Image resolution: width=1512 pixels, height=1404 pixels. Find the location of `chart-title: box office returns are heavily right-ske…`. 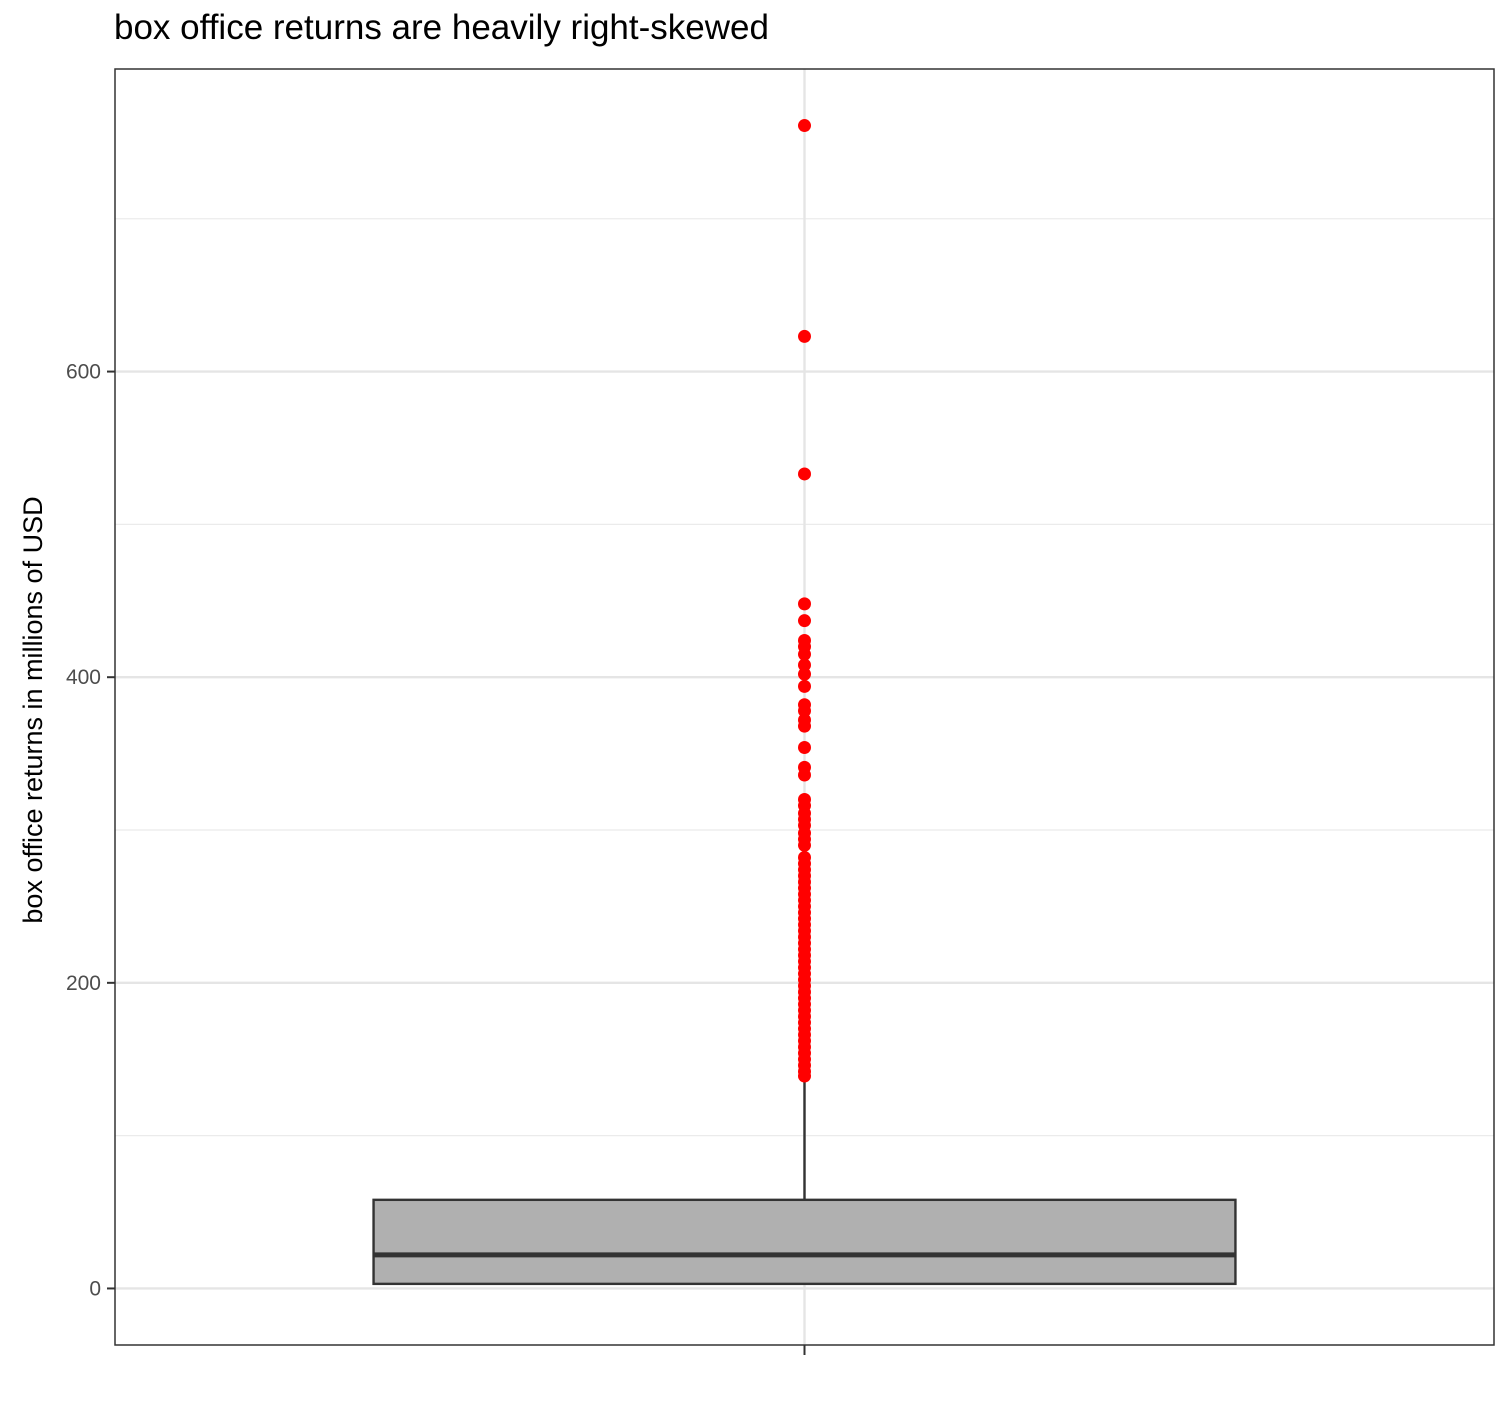

chart-title: box office returns are heavily right-ske… is located at coordinates (441, 27).